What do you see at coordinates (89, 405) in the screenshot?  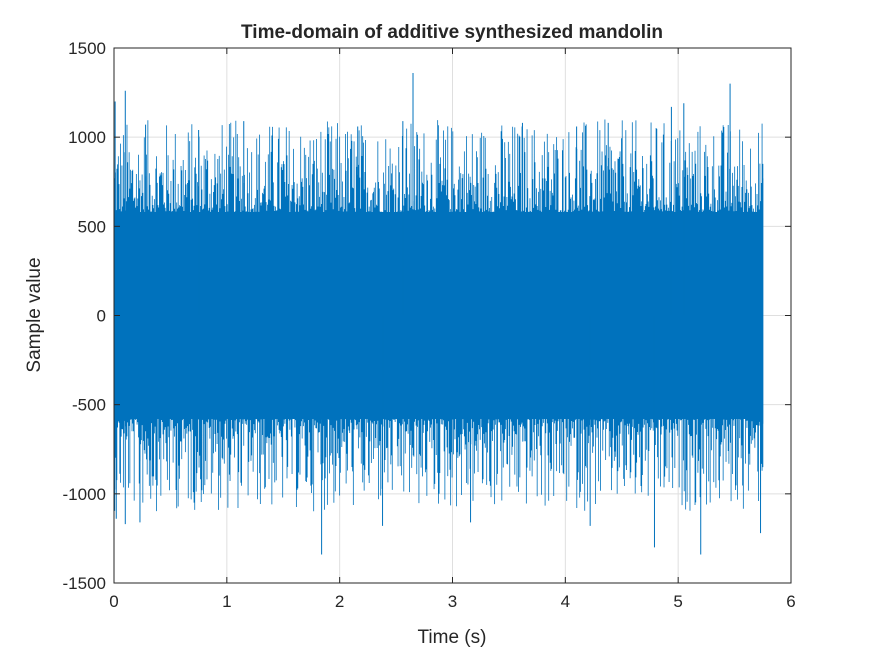 I see `y-tick-label: -500` at bounding box center [89, 405].